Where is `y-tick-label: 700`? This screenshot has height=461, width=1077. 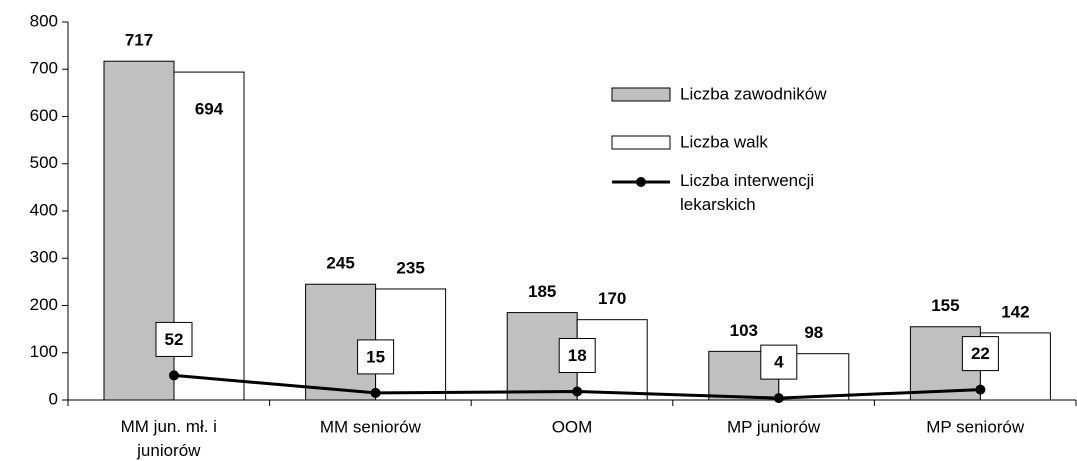
y-tick-label: 700 is located at coordinates (44, 68).